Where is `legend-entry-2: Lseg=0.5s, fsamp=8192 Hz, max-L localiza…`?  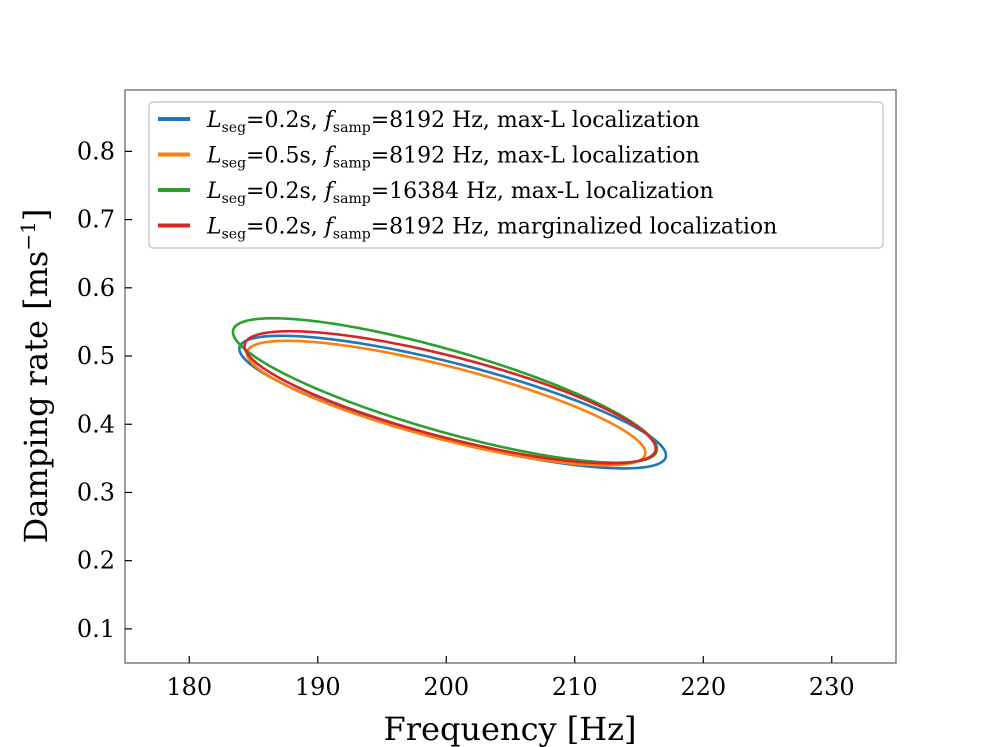
legend-entry-2: Lseg=0.5s, fsamp=8192 Hz, max-L localiza… is located at coordinates (453, 158).